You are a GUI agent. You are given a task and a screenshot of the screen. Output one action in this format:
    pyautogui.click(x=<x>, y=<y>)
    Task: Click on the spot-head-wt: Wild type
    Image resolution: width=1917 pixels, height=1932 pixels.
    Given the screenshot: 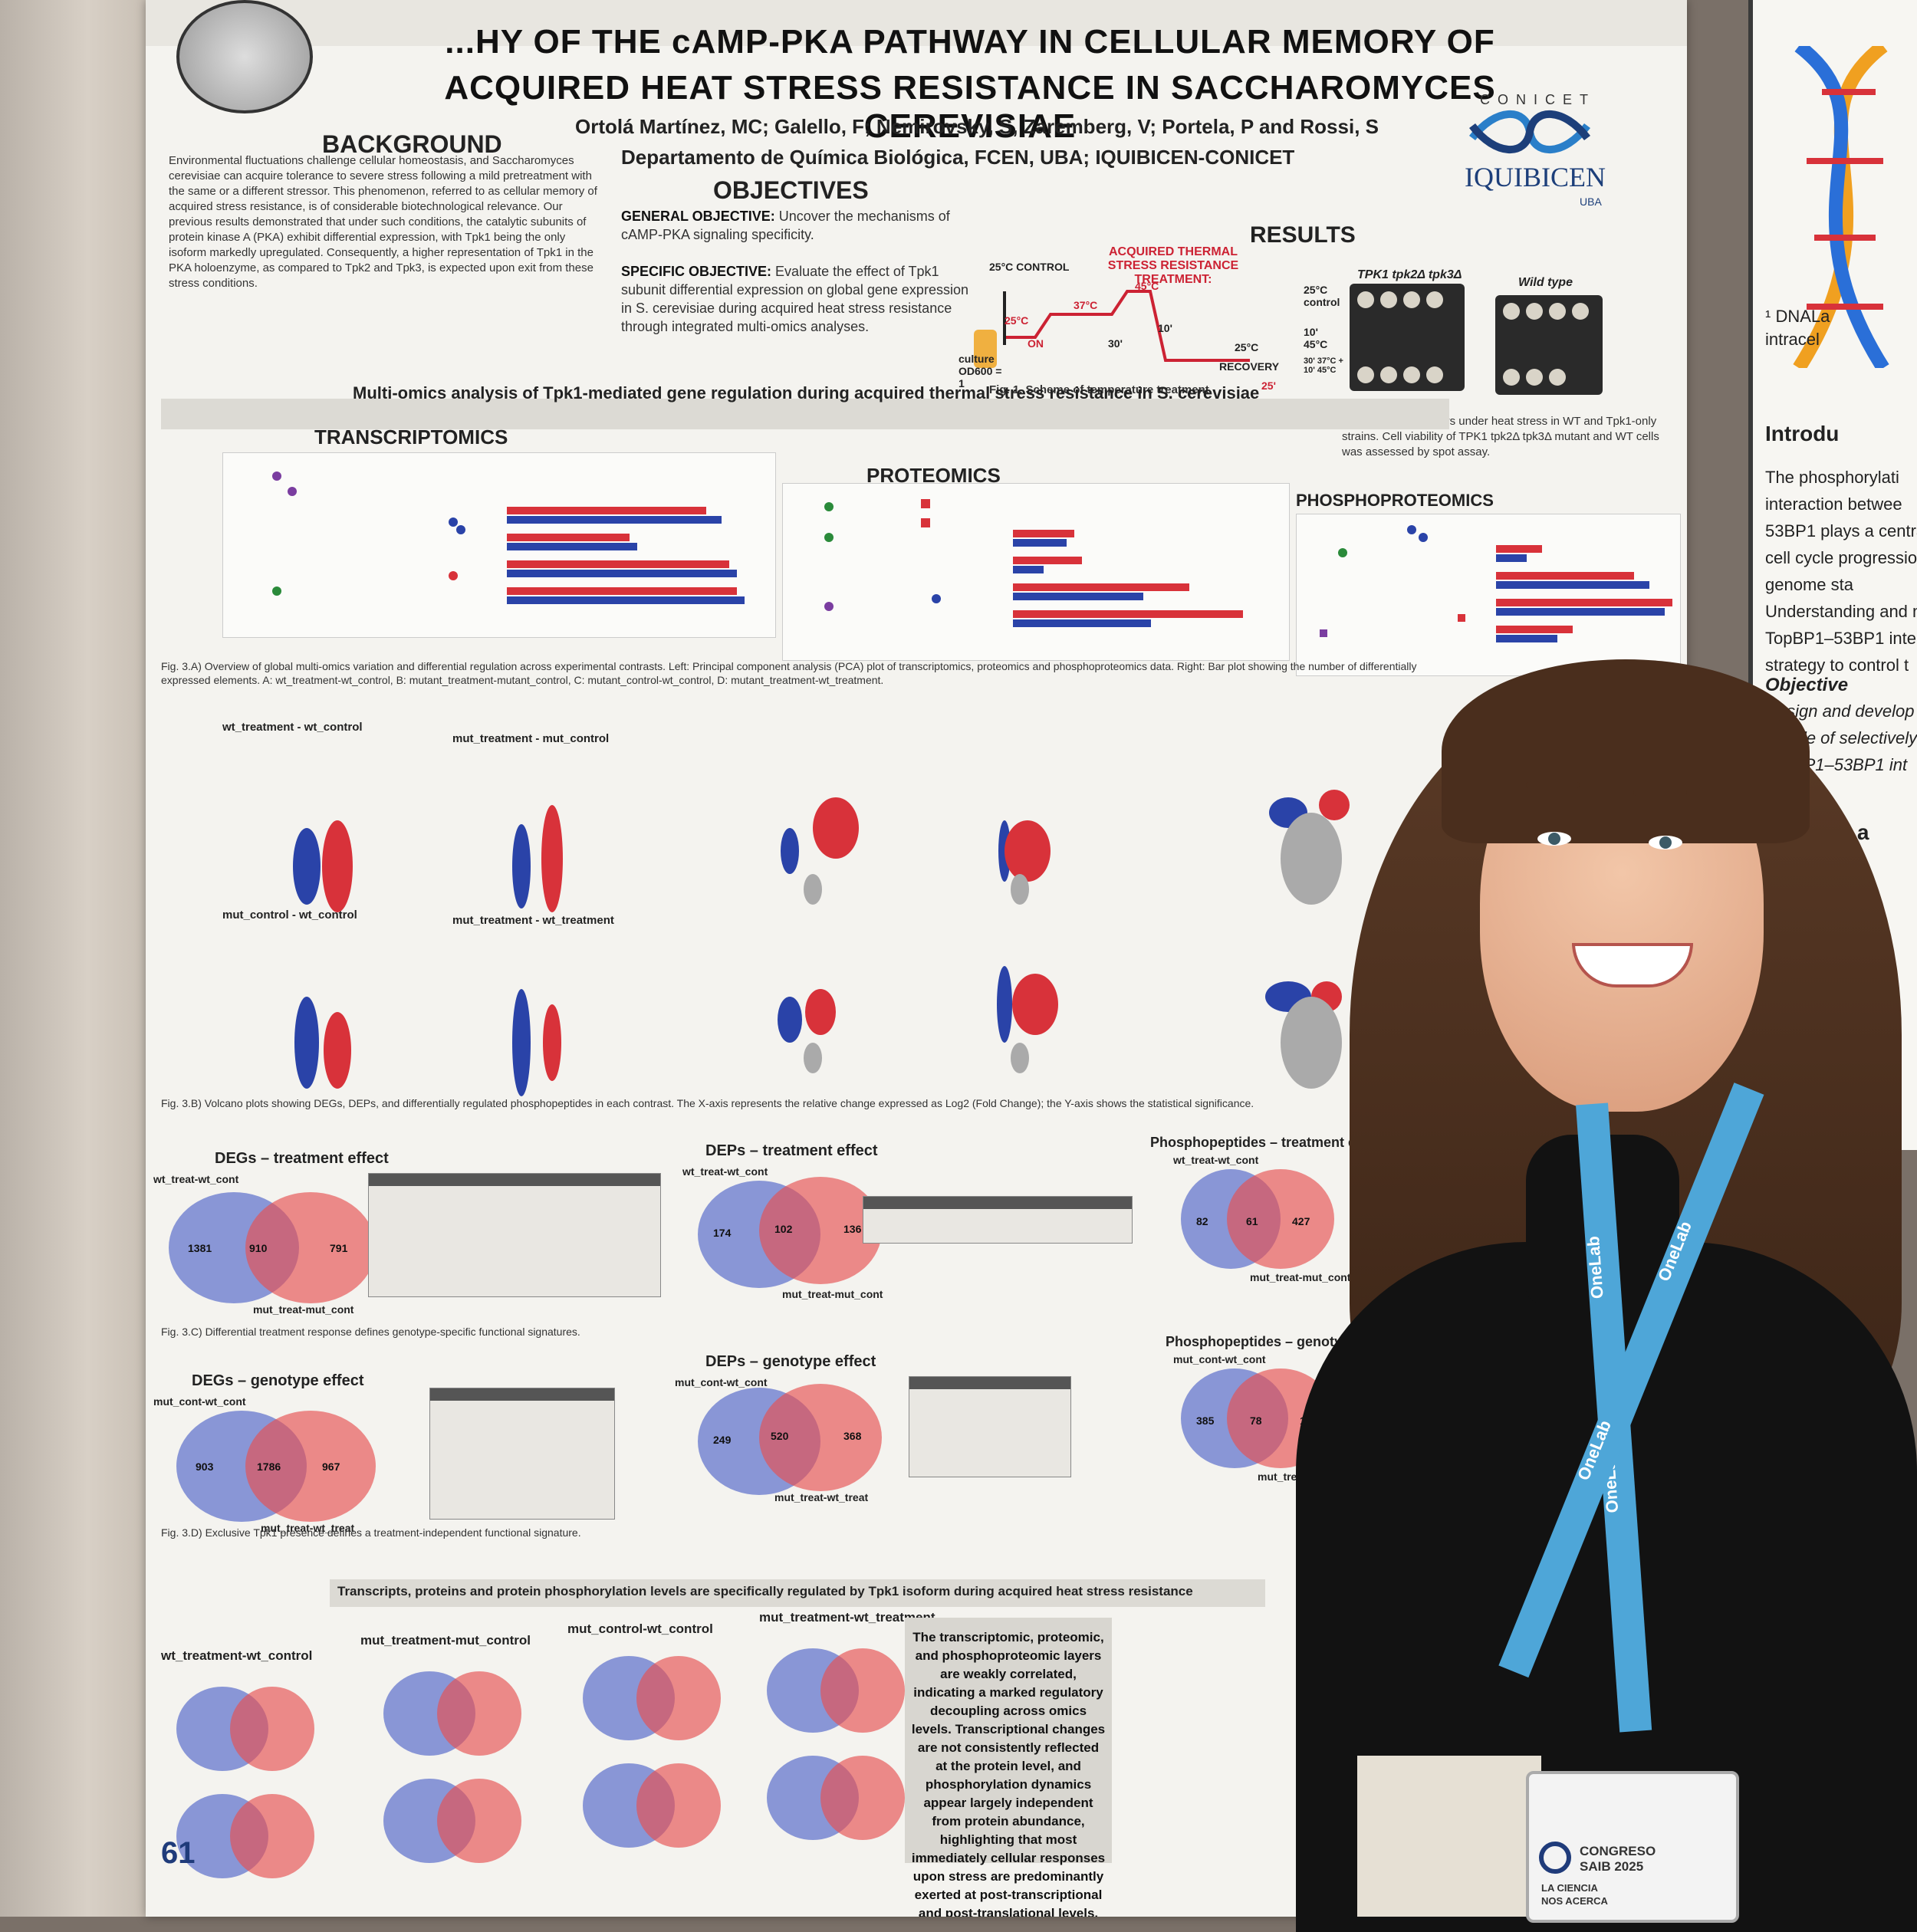 What is the action you would take?
    pyautogui.click(x=1546, y=283)
    